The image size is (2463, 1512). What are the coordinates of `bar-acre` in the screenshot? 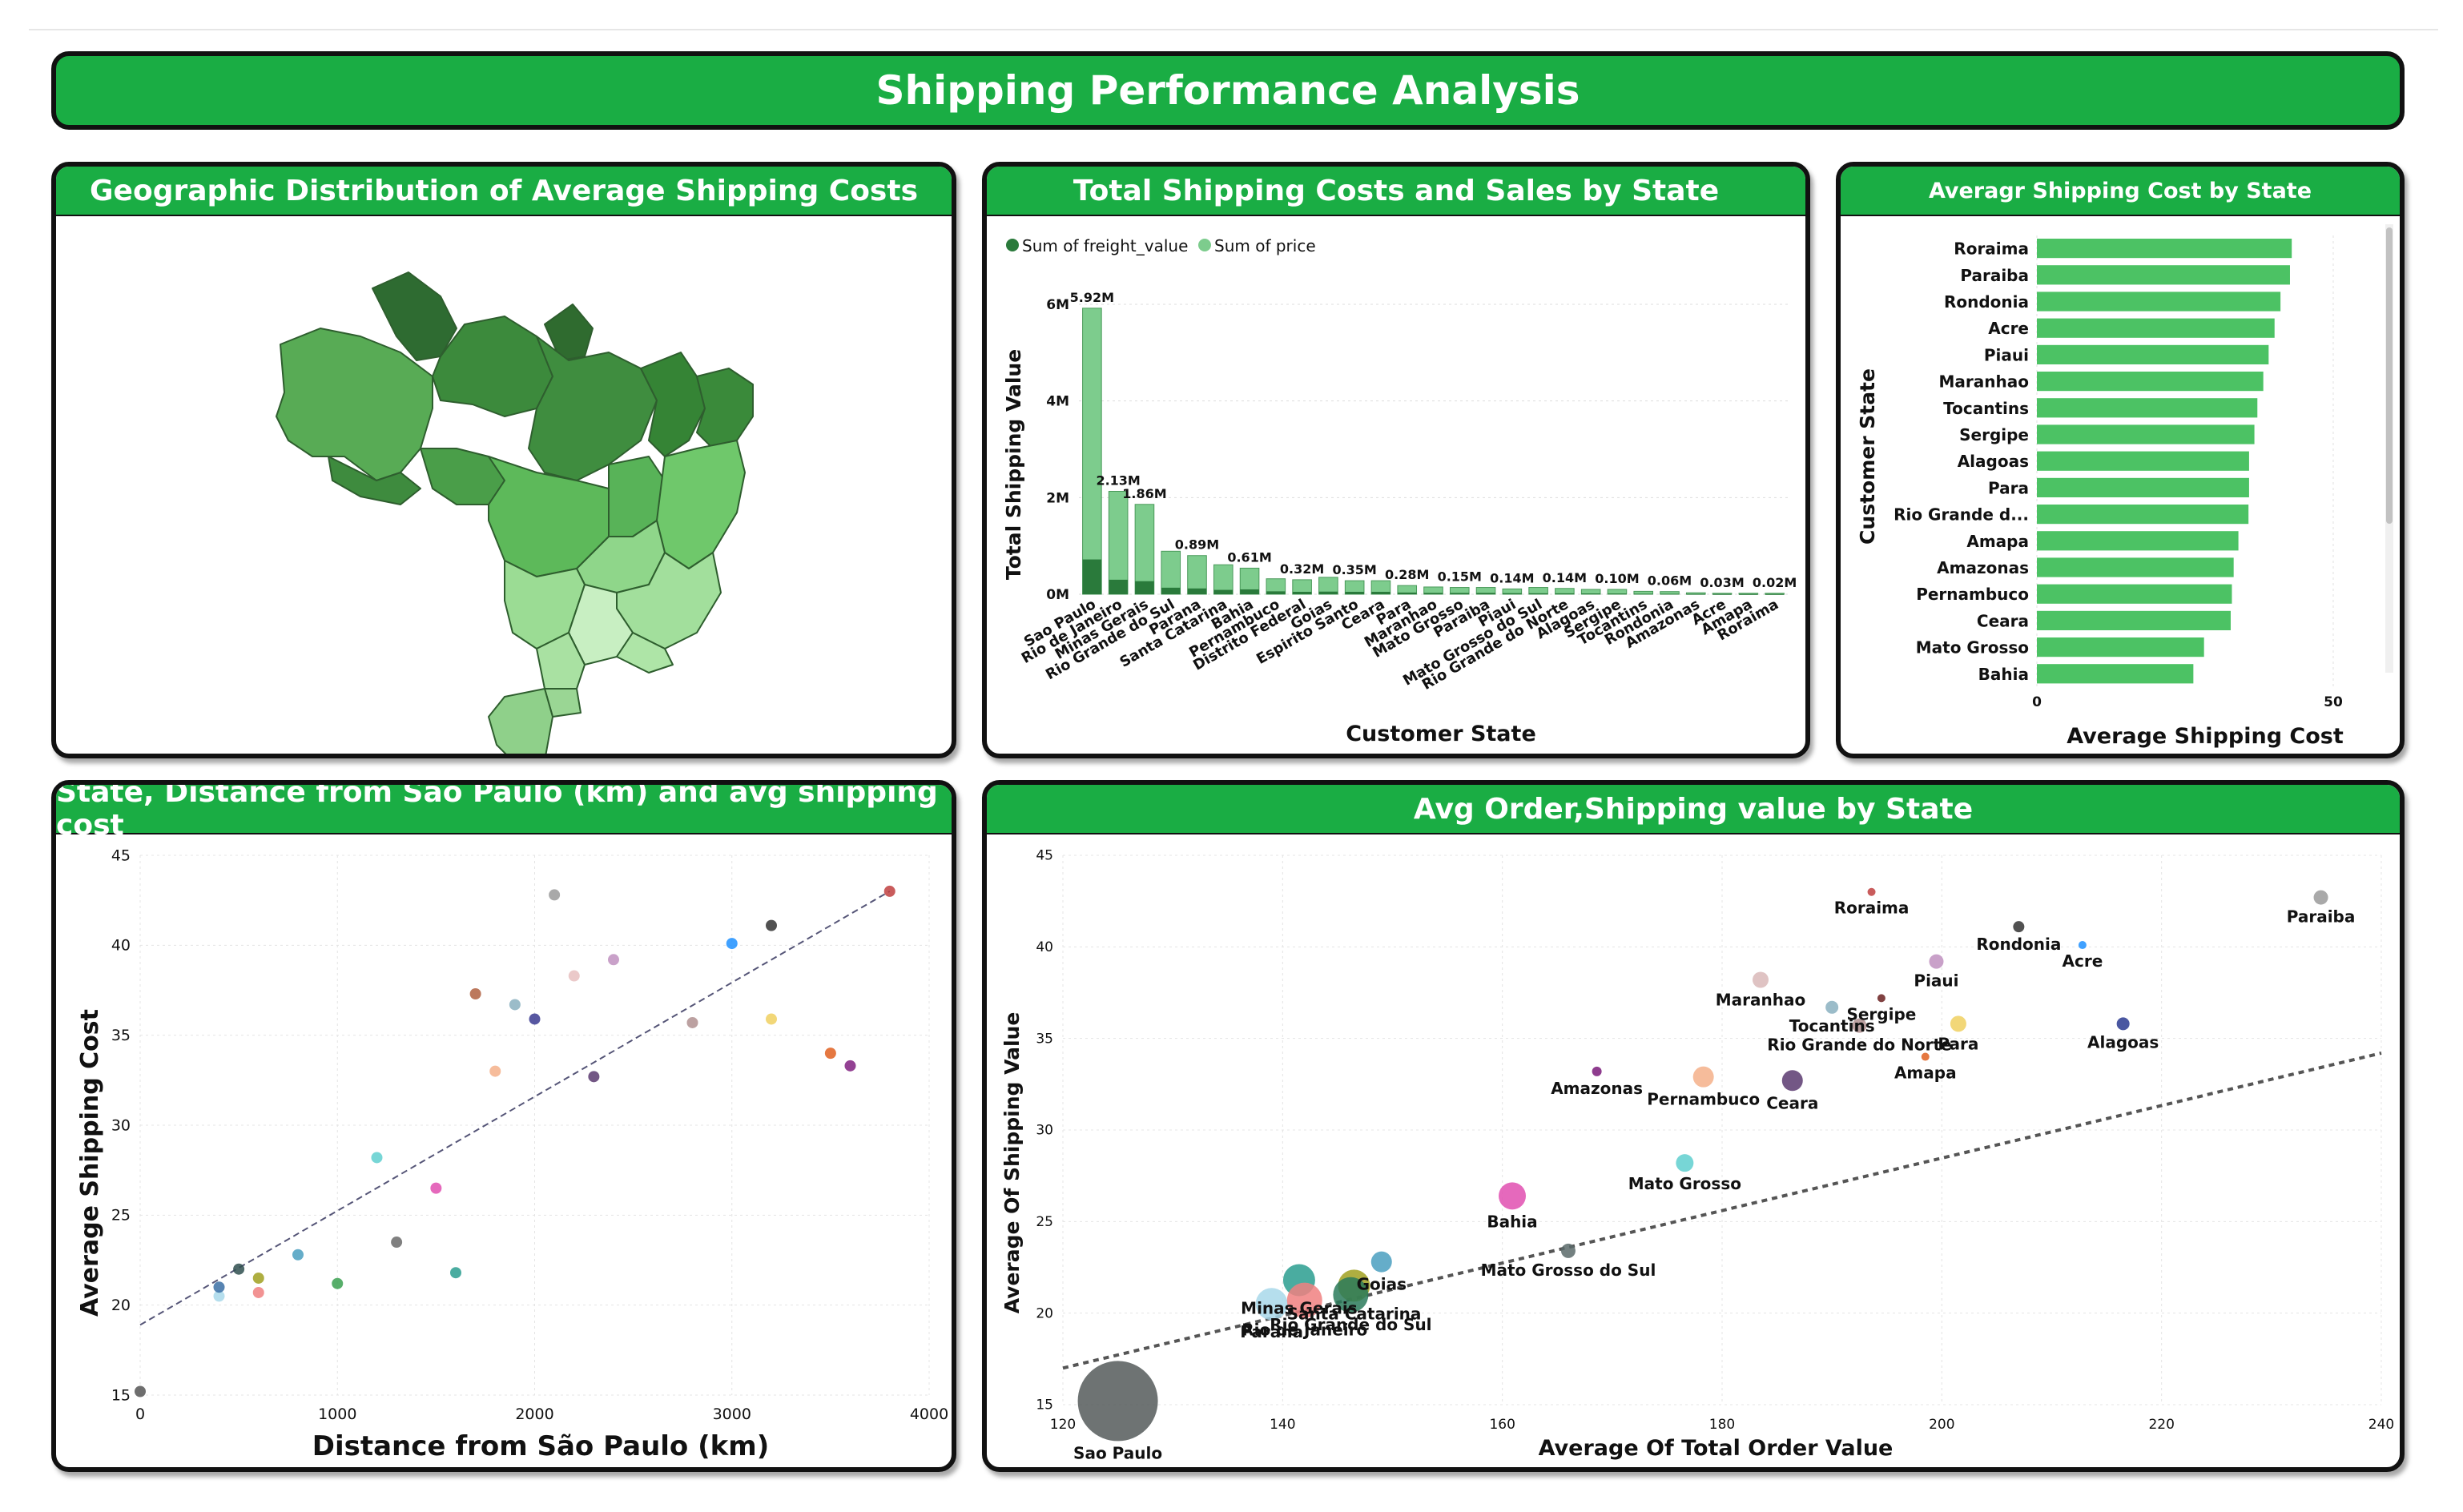 It's located at (2156, 328).